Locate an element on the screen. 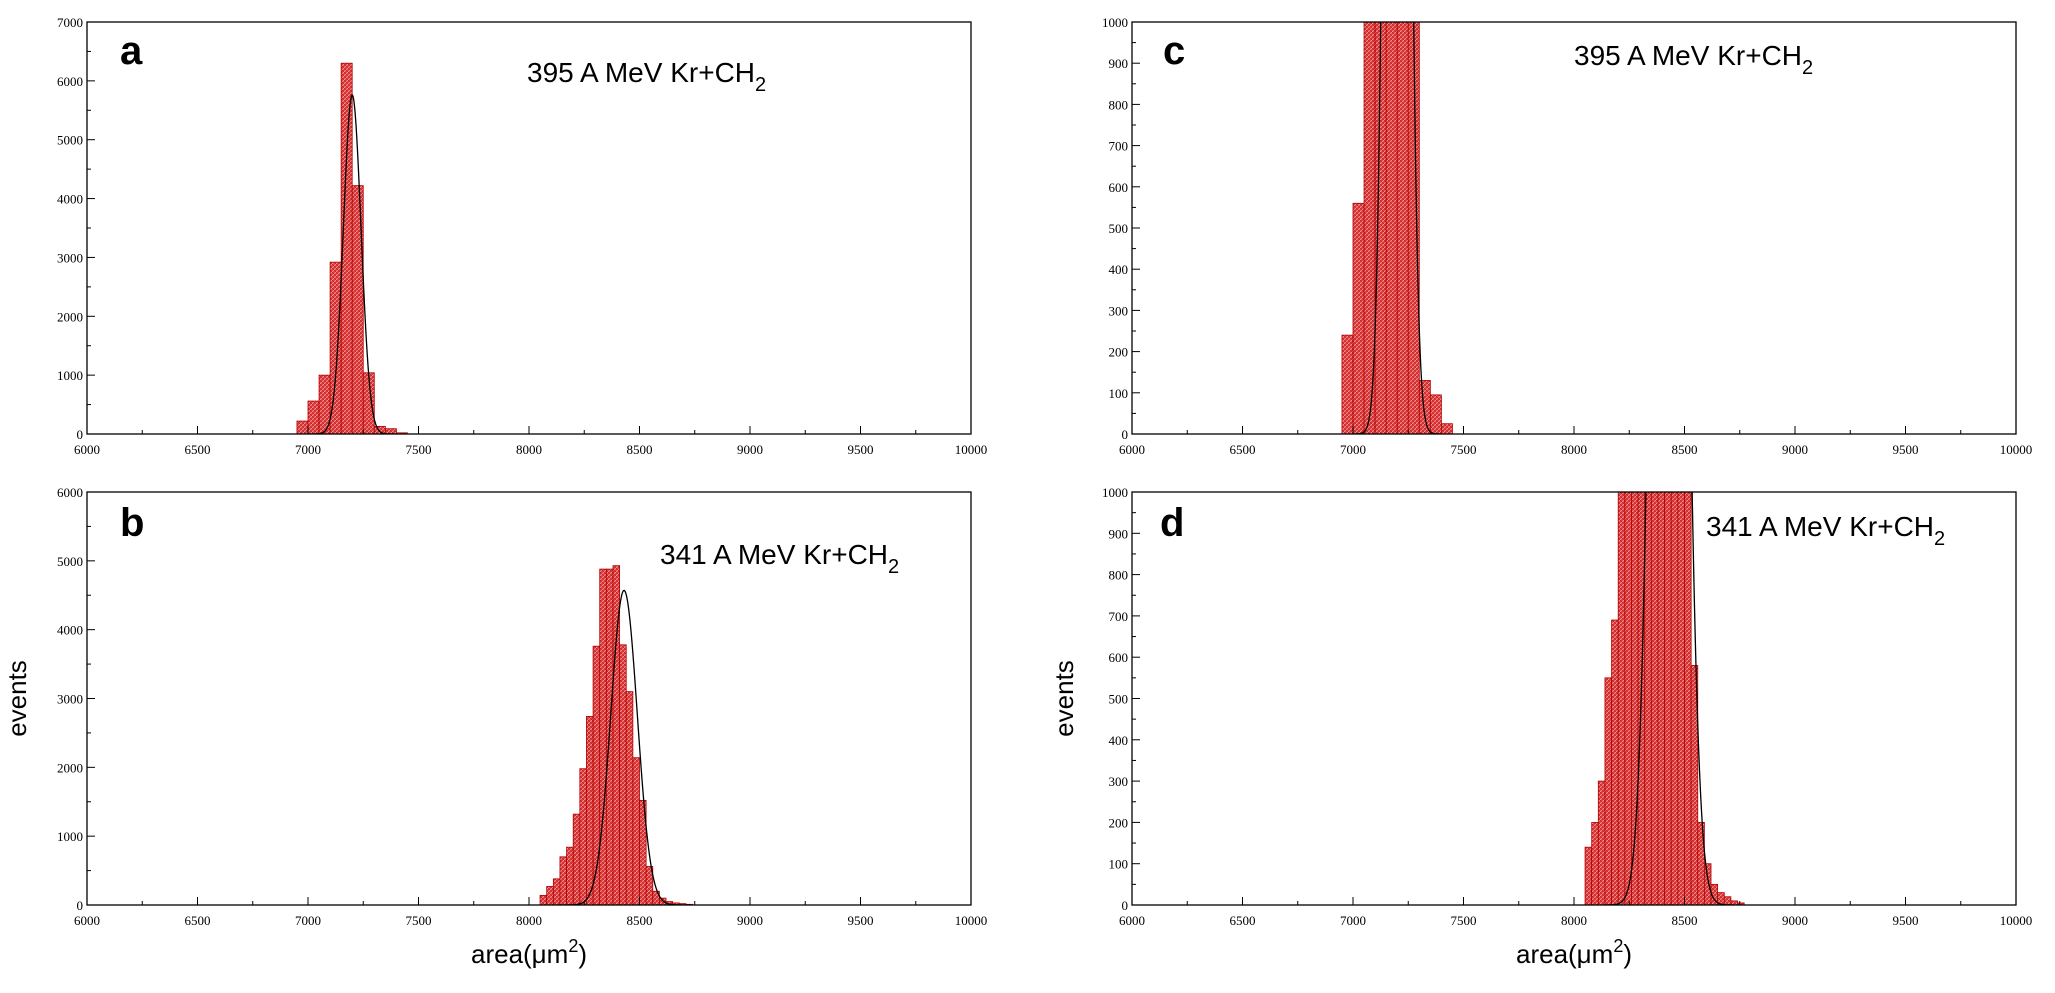 This screenshot has height=993, width=2055. y-tick-label: 700 is located at coordinates (1119, 146).